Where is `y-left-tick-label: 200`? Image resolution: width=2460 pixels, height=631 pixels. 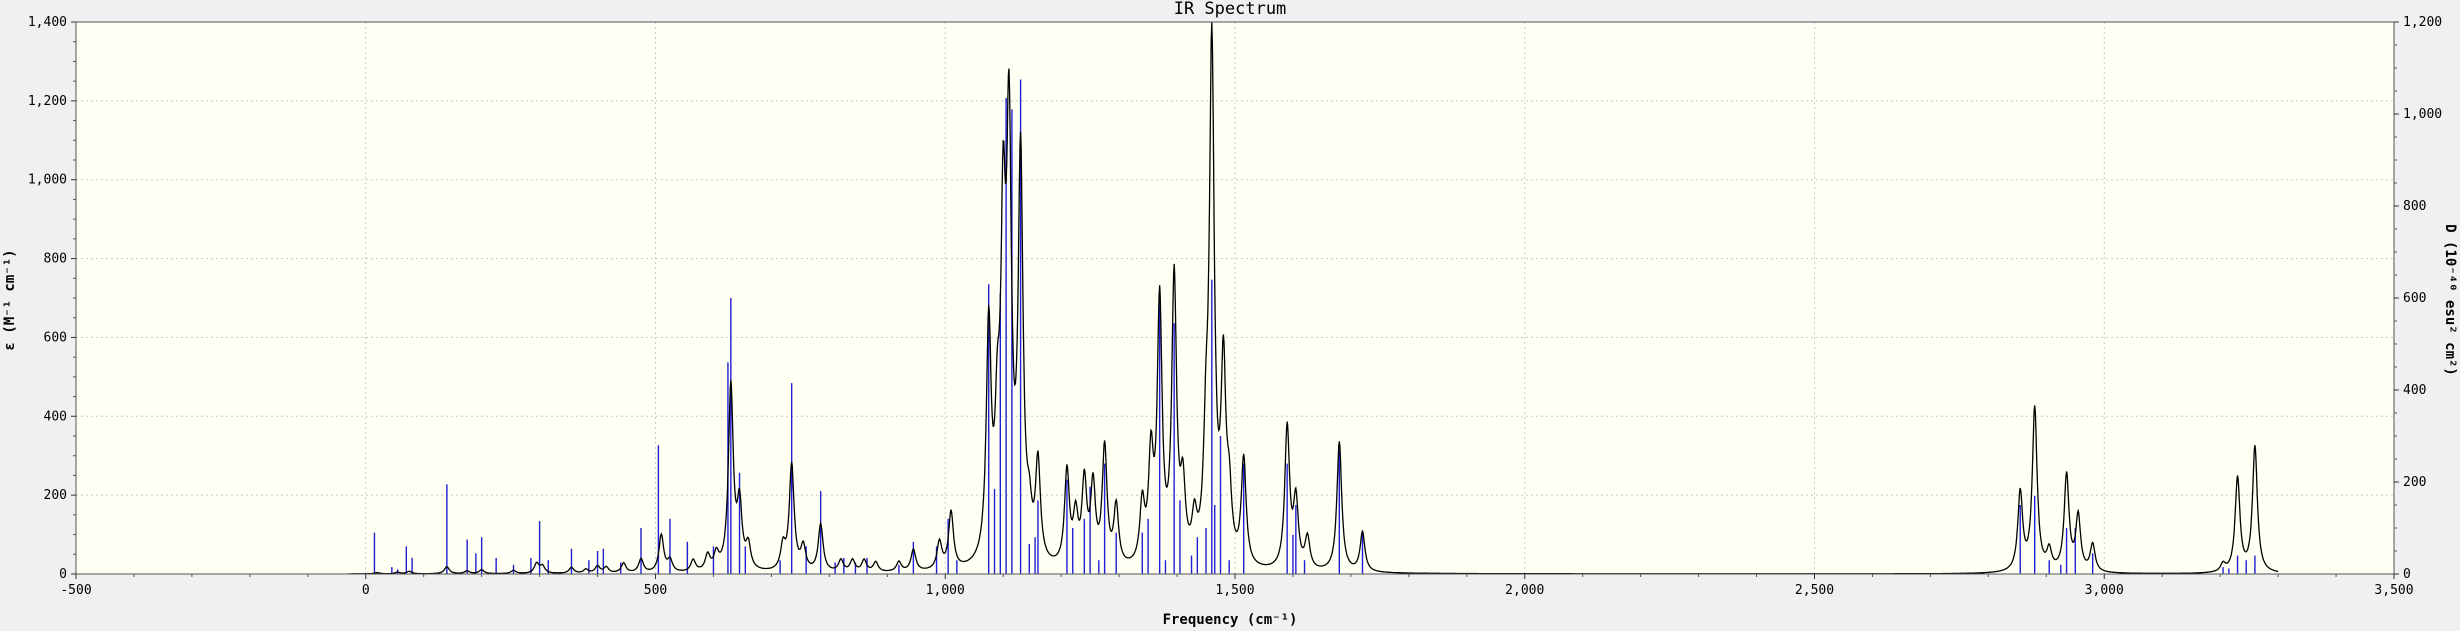
y-left-tick-label: 200 is located at coordinates (55, 495).